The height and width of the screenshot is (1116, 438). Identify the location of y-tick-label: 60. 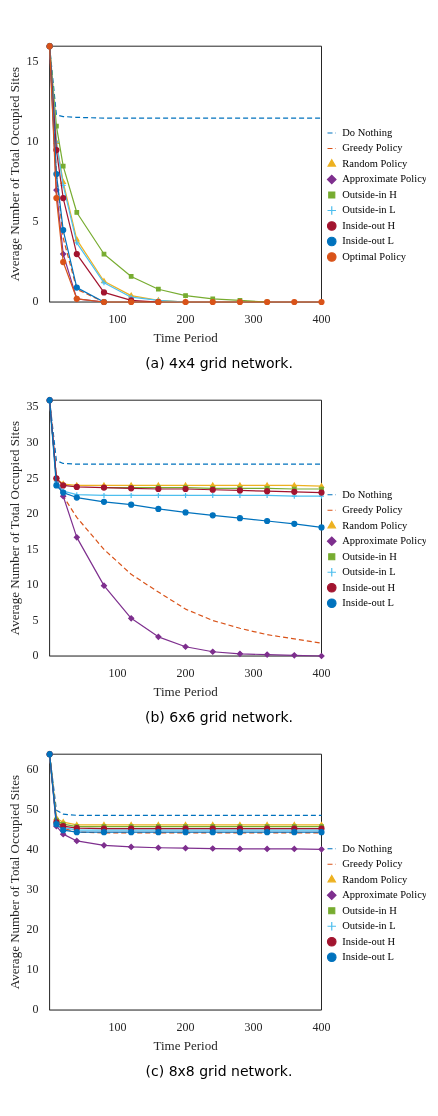
(32, 769).